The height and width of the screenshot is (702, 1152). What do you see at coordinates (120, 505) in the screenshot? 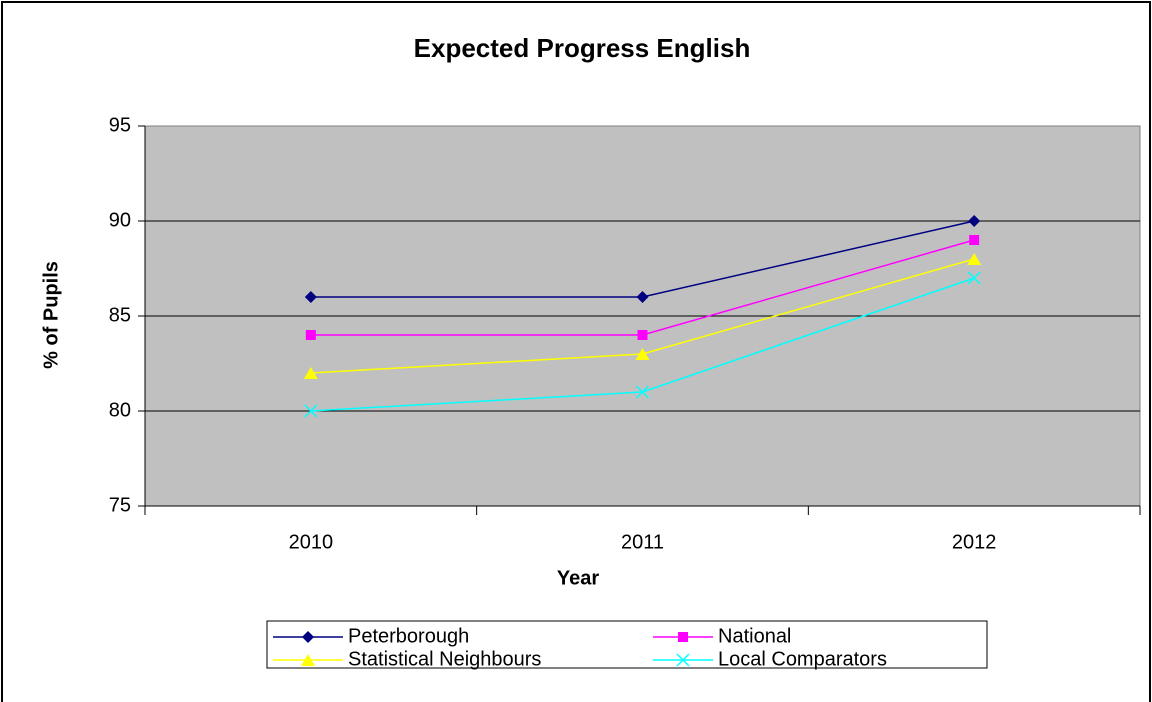
I see `y-tick-label: 75` at bounding box center [120, 505].